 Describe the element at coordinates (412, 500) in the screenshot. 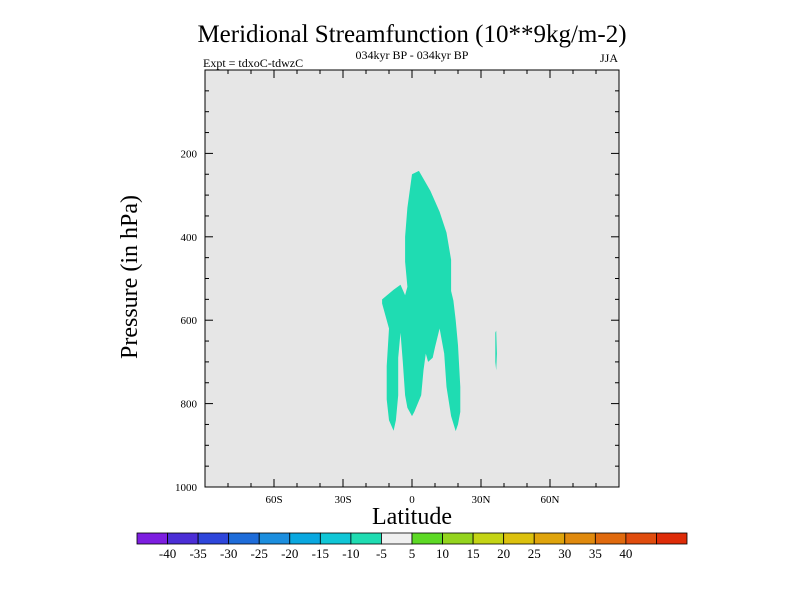

I see `x-tick-label: 0` at that location.